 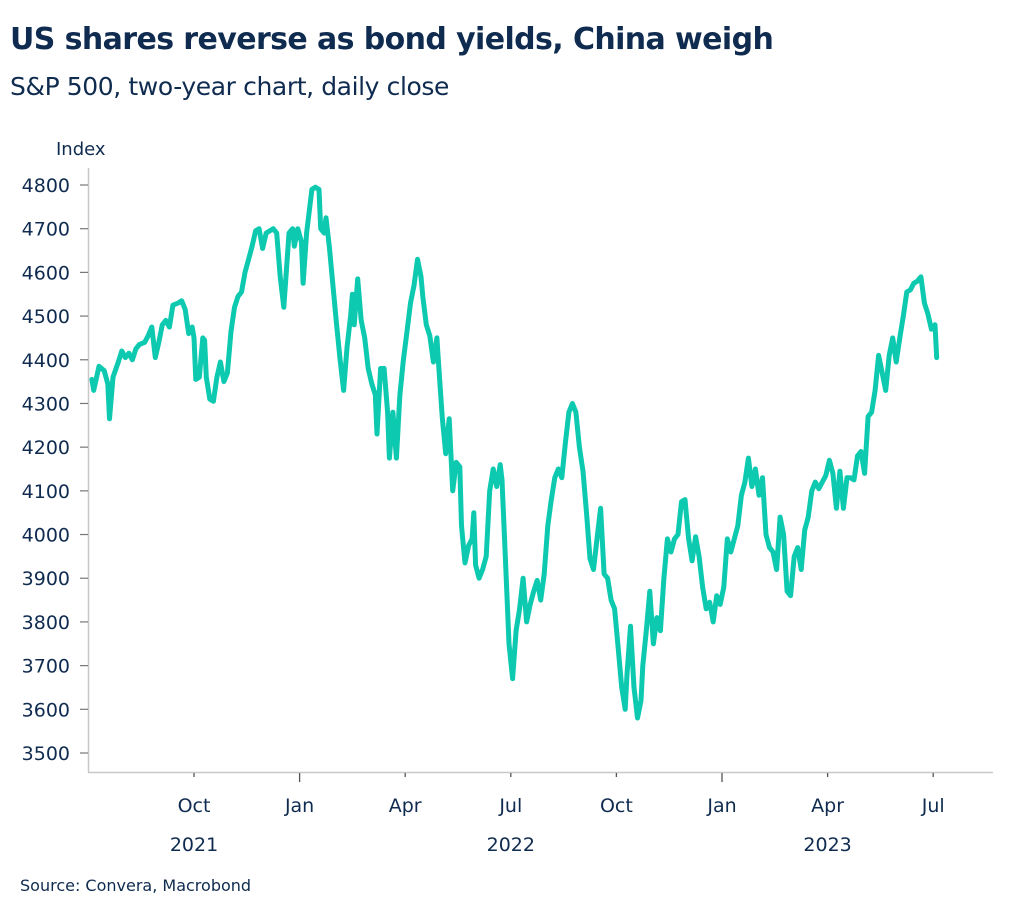 I want to click on y-tick-label: 4600, so click(x=46, y=273).